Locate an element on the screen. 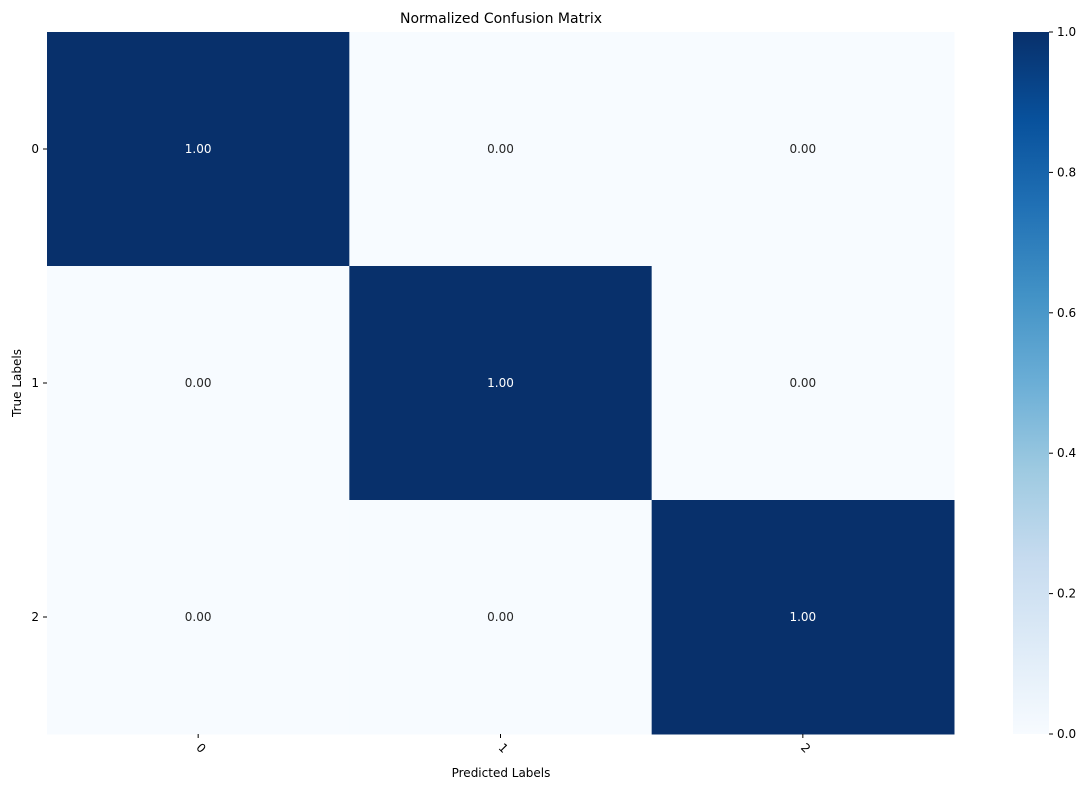 This screenshot has width=1087, height=790. cell-annotation-0-0: 1.00 is located at coordinates (198, 149).